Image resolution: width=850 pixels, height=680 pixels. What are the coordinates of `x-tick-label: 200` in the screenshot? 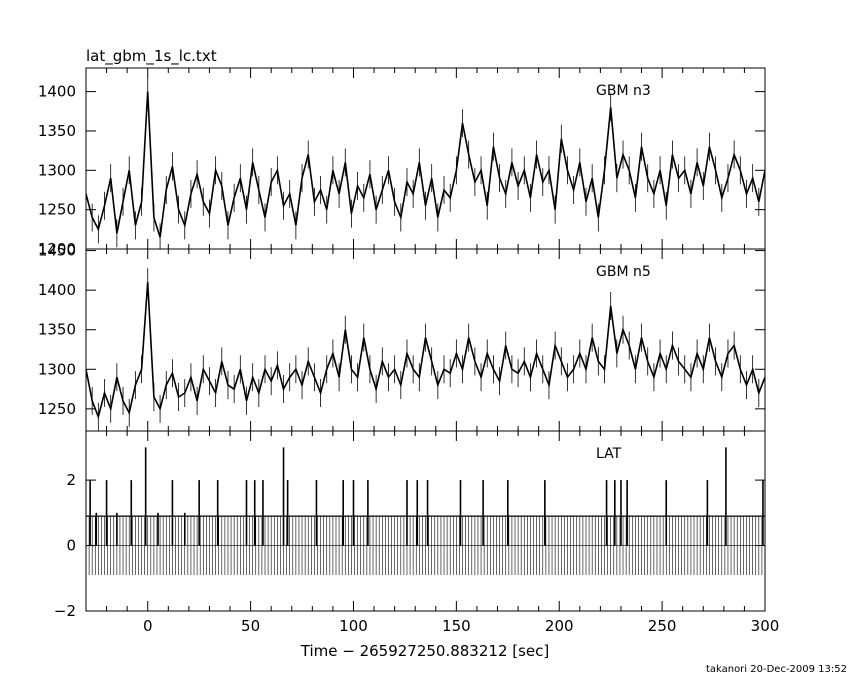 It's located at (559, 626).